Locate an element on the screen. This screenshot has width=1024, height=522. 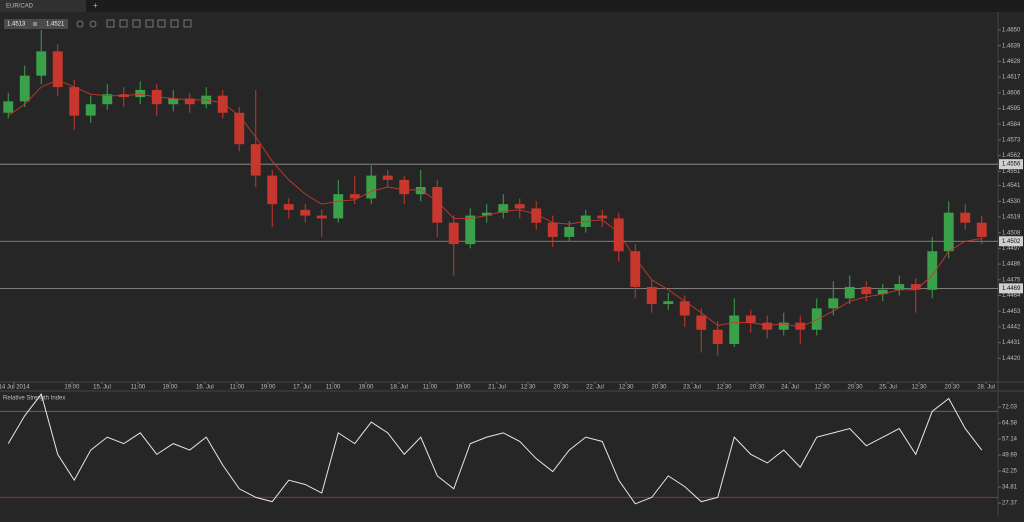
tab-bar is located at coordinates (512, 6).